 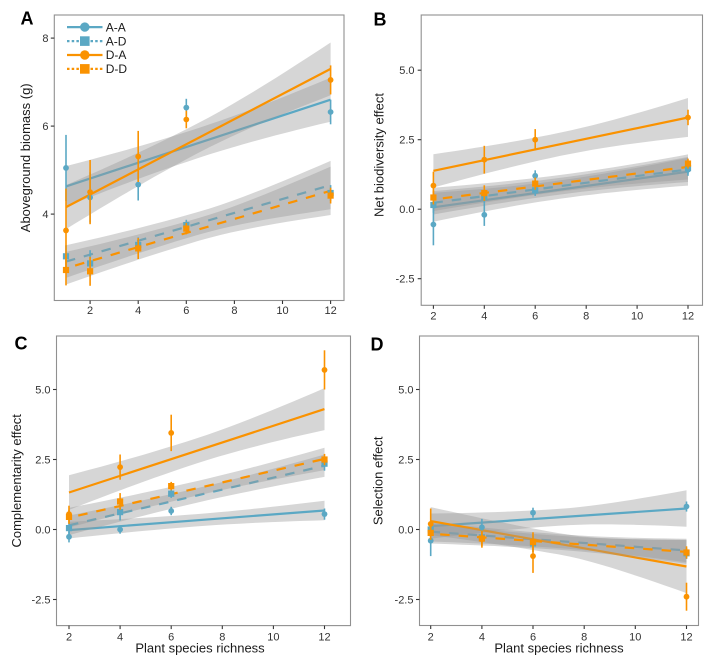 What do you see at coordinates (16, 481) in the screenshot?
I see `svg-text: Complementarity effect` at bounding box center [16, 481].